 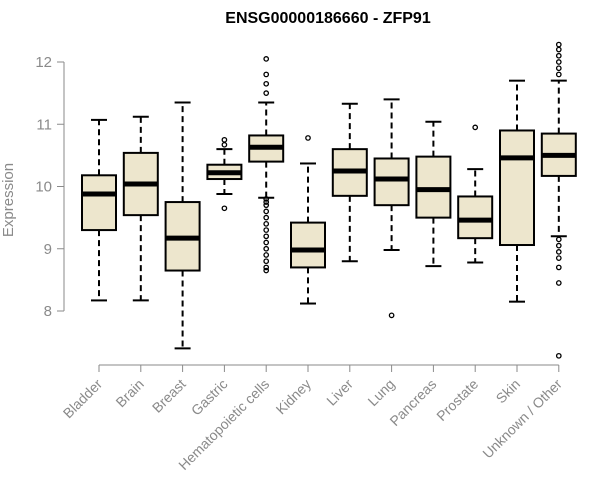 What do you see at coordinates (48, 249) in the screenshot?
I see `y-tick-label: 9` at bounding box center [48, 249].